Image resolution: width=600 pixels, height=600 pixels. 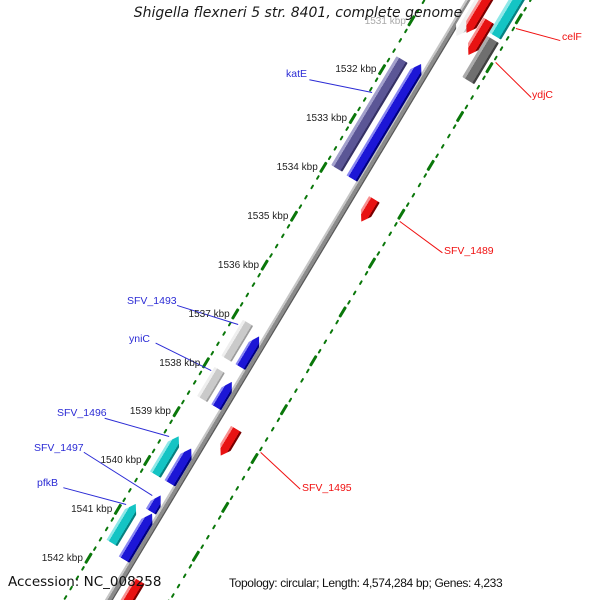 I want to click on accession-text: Accession: NC_008258, so click(x=85, y=582).